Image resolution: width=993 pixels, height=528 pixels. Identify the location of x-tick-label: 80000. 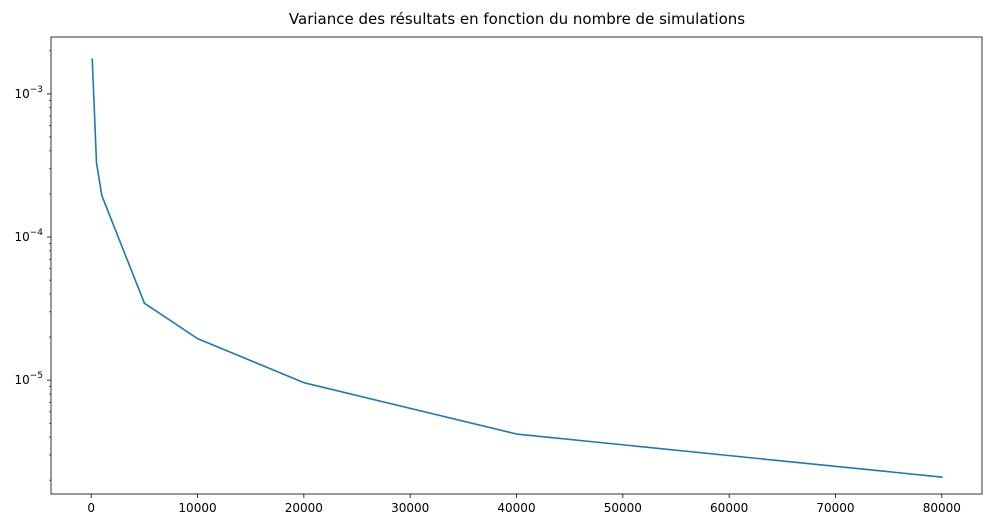
(942, 508).